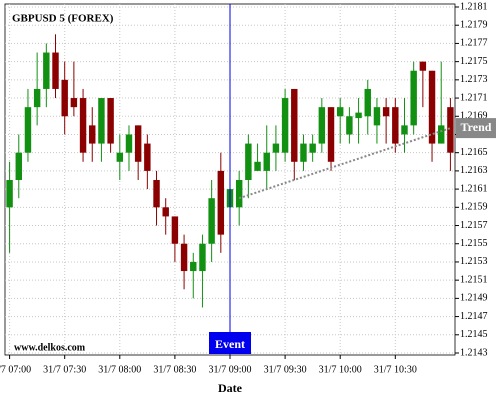  I want to click on y-tick-label: 1.2143, so click(474, 352).